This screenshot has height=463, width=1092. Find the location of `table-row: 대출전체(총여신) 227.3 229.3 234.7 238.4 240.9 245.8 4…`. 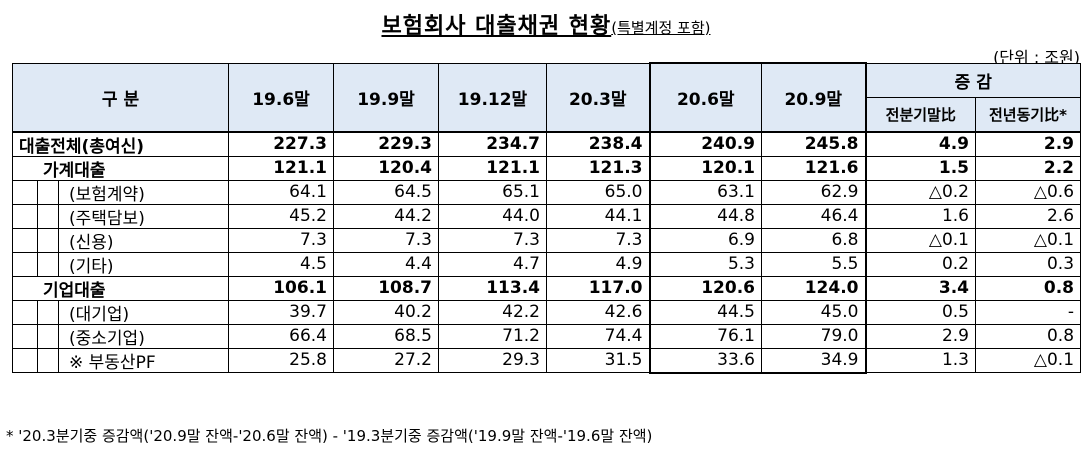

table-row: 대출전체(총여신) 227.3 229.3 234.7 238.4 240.9 245.8 4… is located at coordinates (547, 144).